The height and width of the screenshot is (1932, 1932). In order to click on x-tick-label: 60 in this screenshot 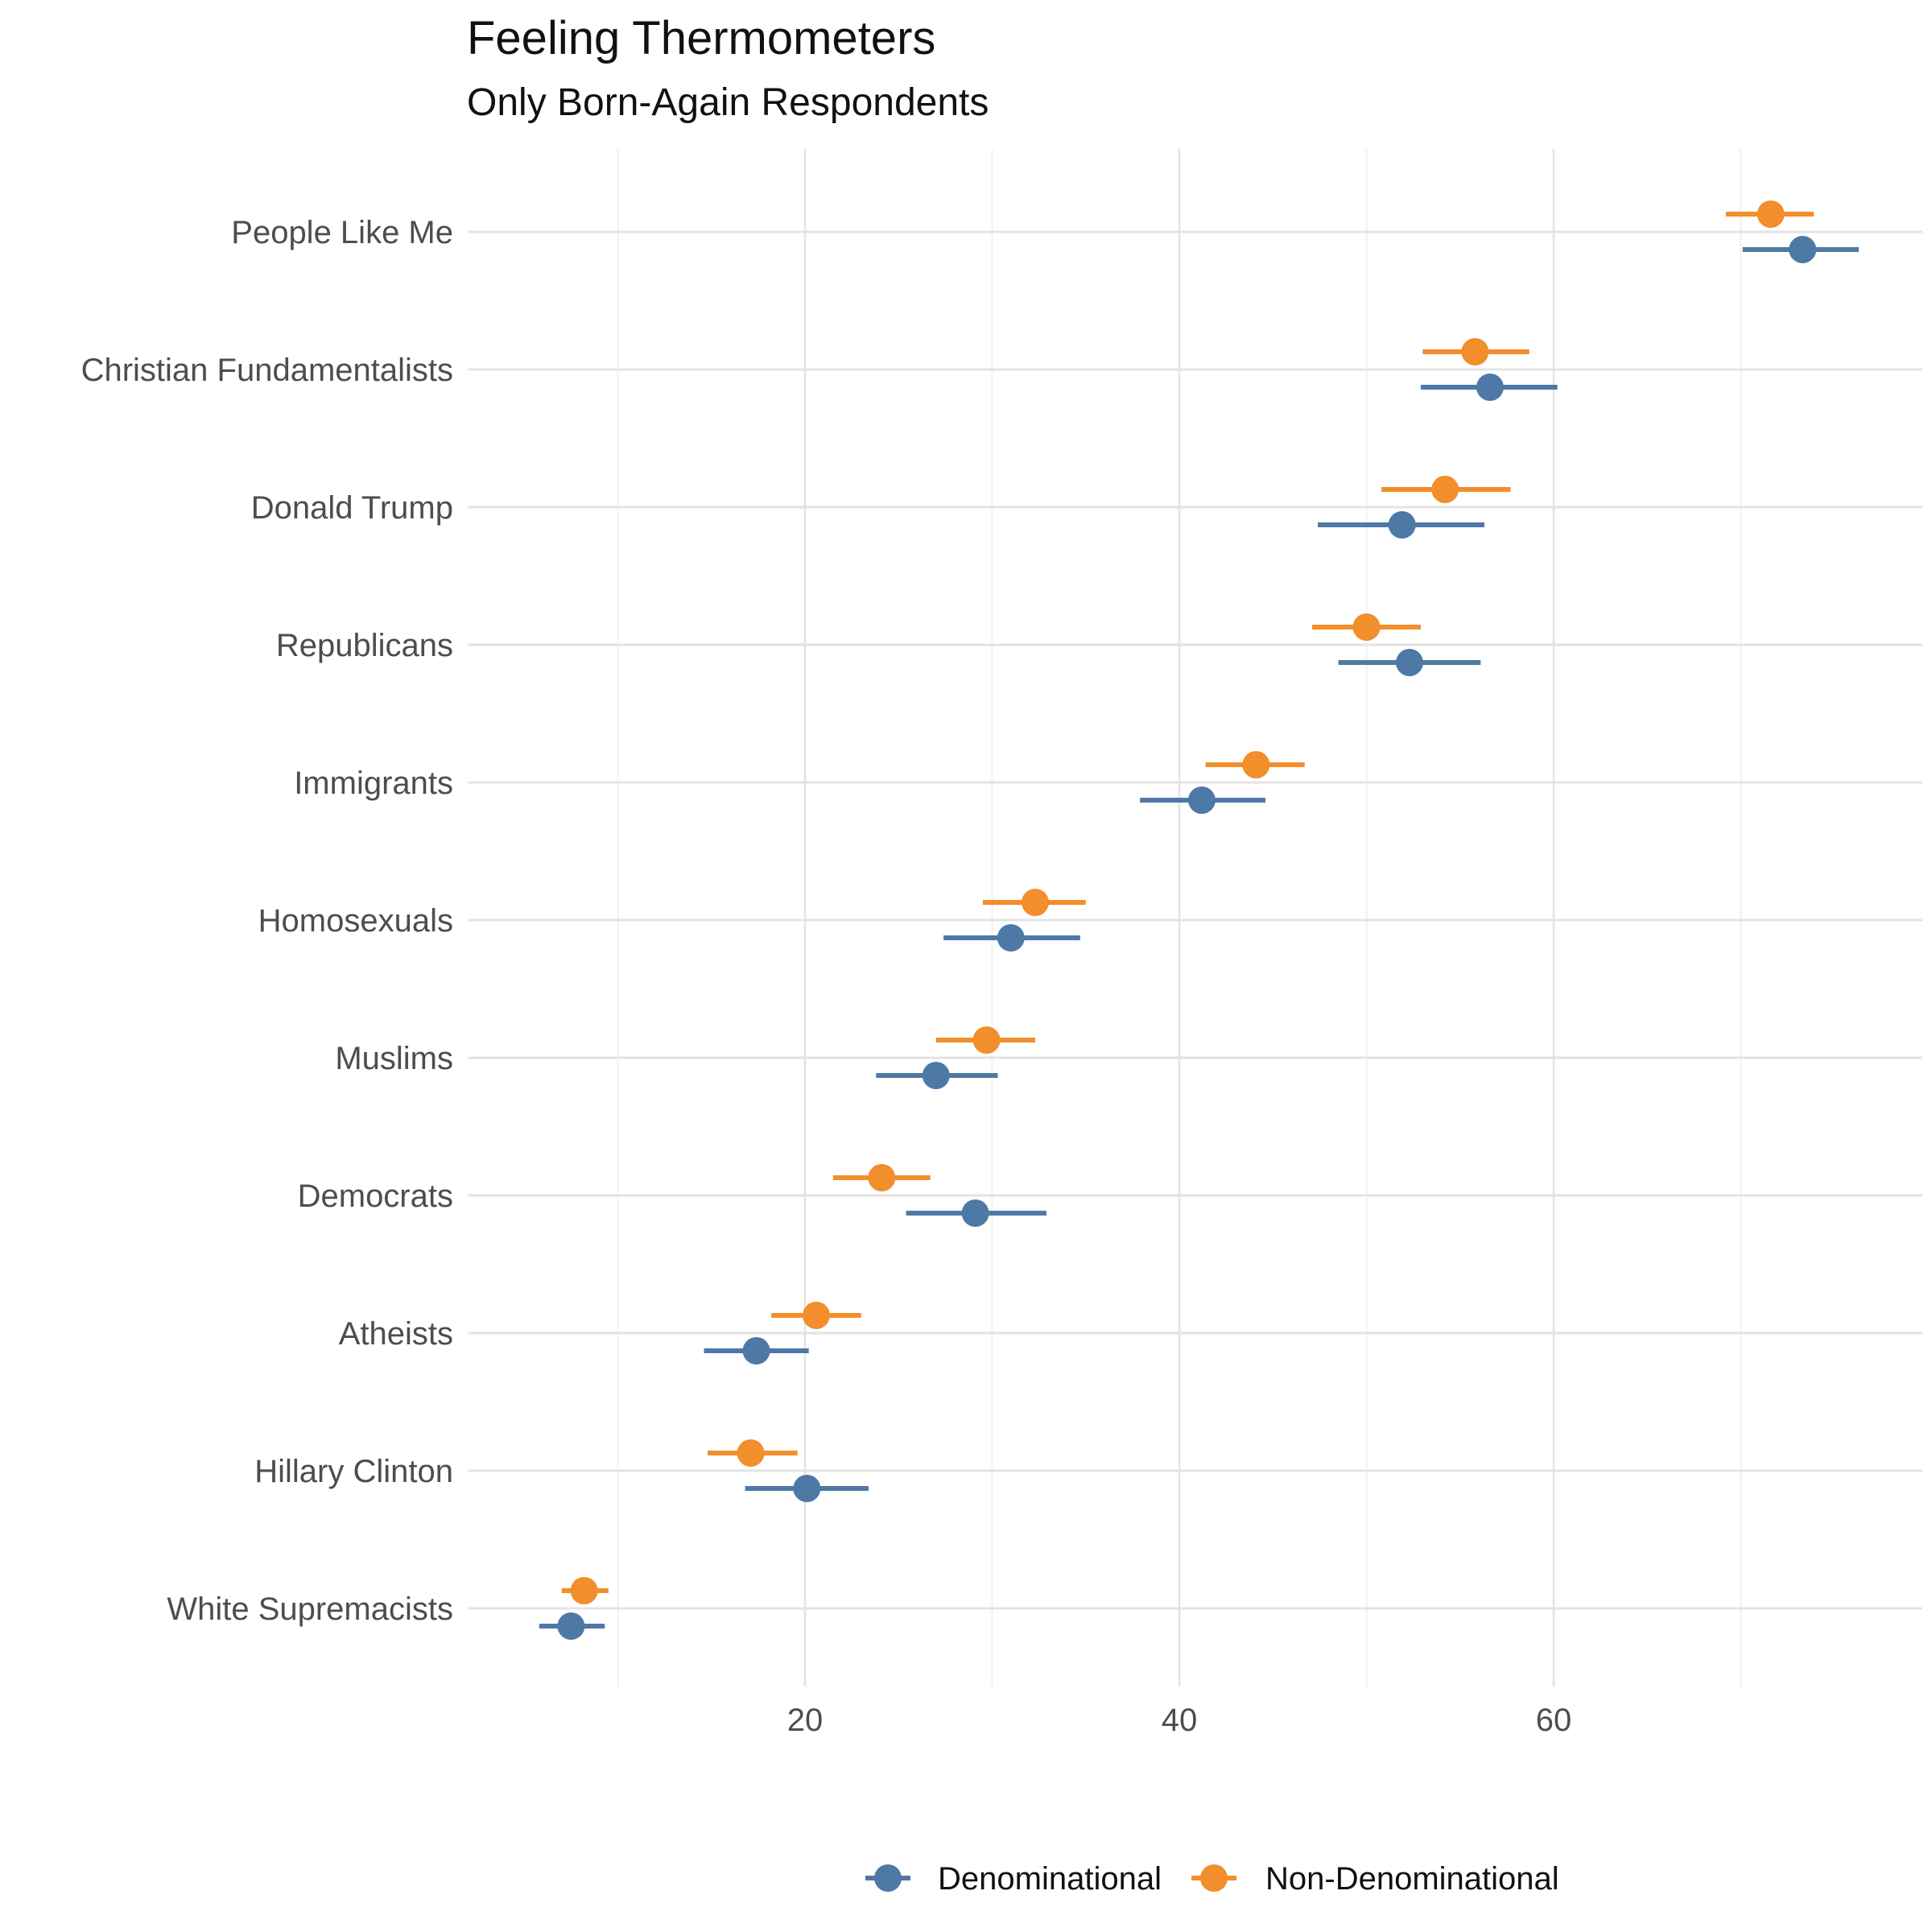, I will do `click(1554, 1720)`.